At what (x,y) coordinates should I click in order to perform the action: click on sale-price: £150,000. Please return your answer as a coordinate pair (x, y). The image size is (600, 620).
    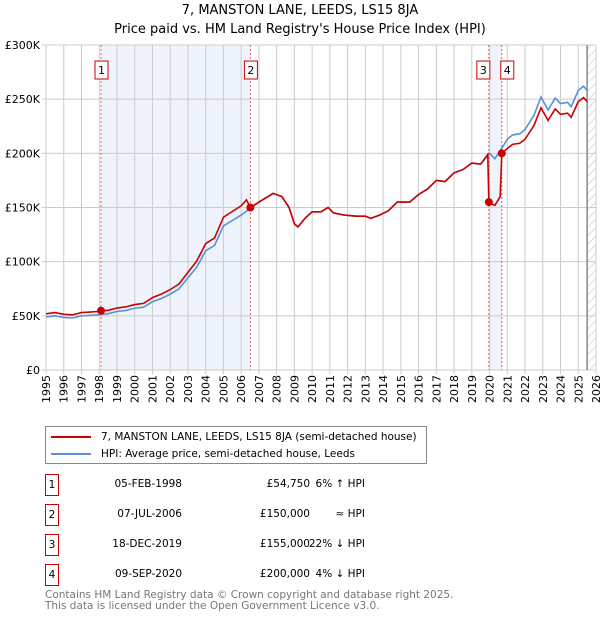
    Looking at the image, I should click on (284, 514).